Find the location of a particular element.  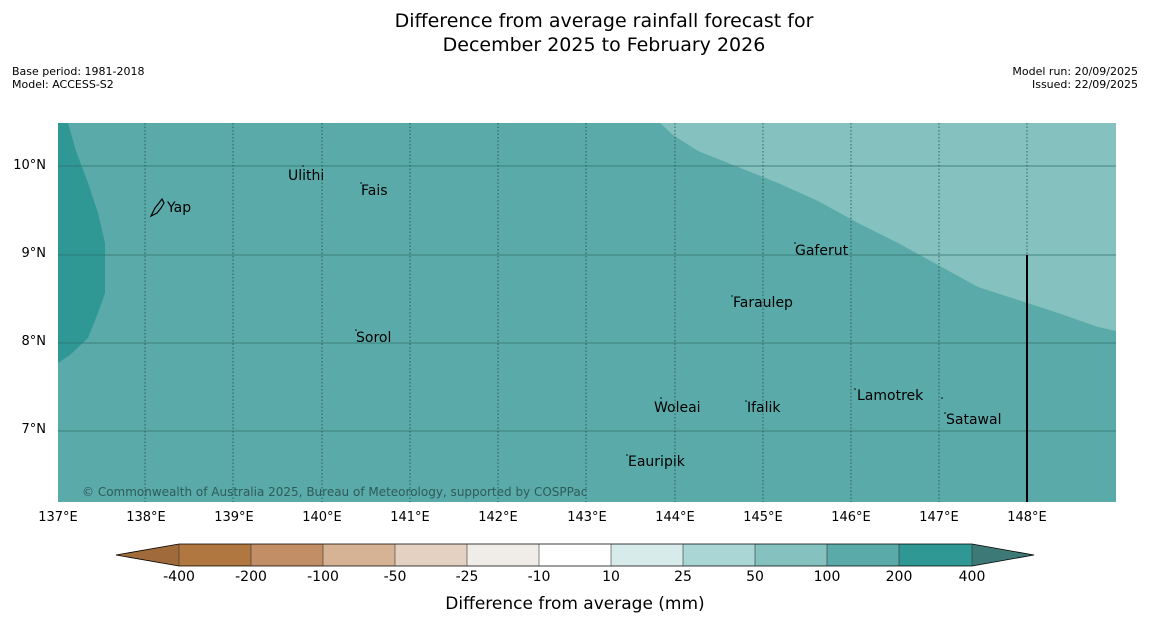

place-sorol: Sorol is located at coordinates (374, 338).